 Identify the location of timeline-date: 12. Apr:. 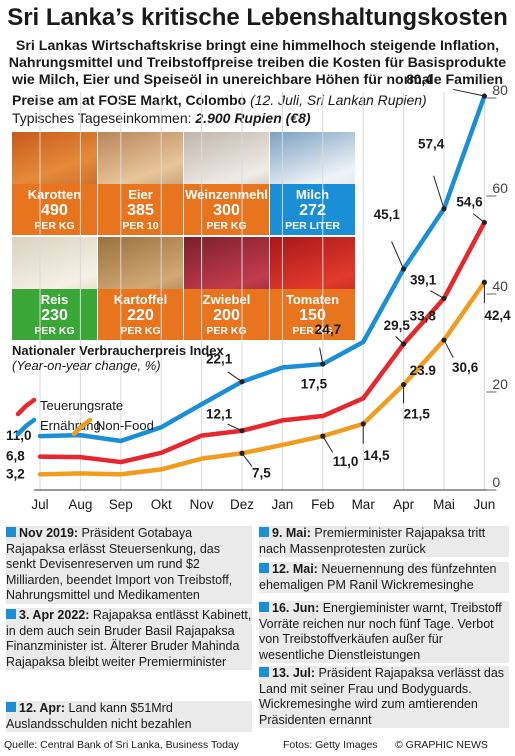
(42, 708).